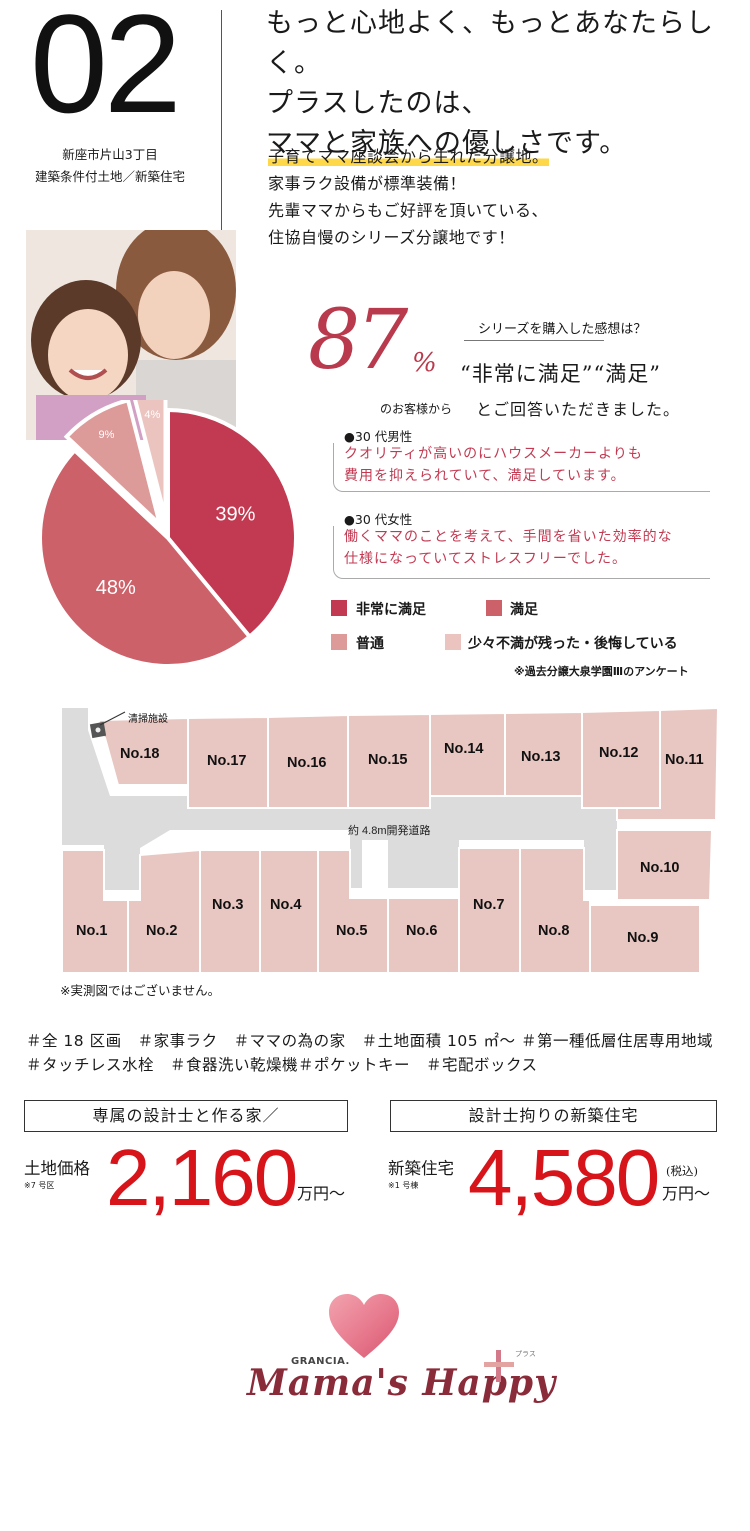 Image resolution: width=750 pixels, height=1531 pixels. What do you see at coordinates (524, 609) in the screenshot?
I see `legend-label: 満足` at bounding box center [524, 609].